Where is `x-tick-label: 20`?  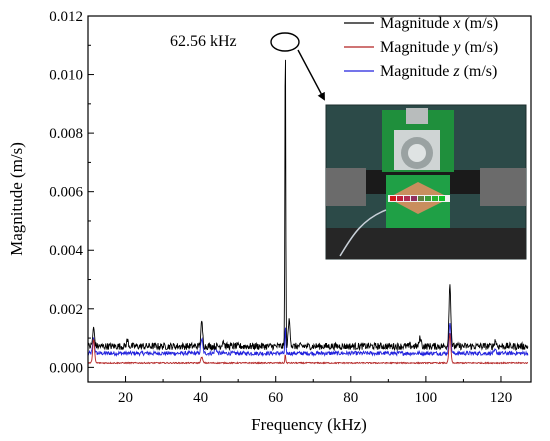 x-tick-label: 20 is located at coordinates (125, 398).